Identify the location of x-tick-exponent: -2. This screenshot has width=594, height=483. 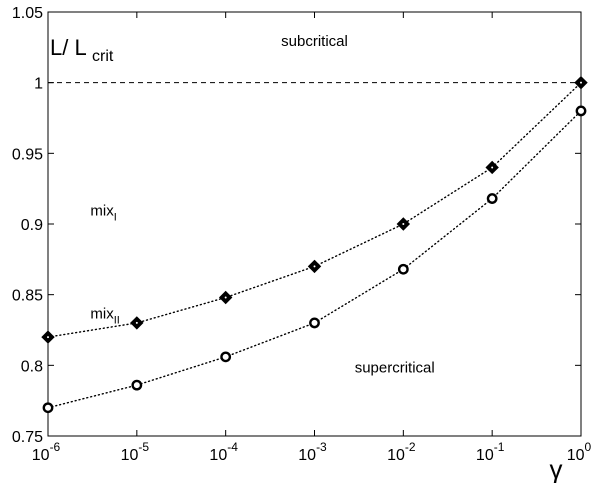
(410, 447).